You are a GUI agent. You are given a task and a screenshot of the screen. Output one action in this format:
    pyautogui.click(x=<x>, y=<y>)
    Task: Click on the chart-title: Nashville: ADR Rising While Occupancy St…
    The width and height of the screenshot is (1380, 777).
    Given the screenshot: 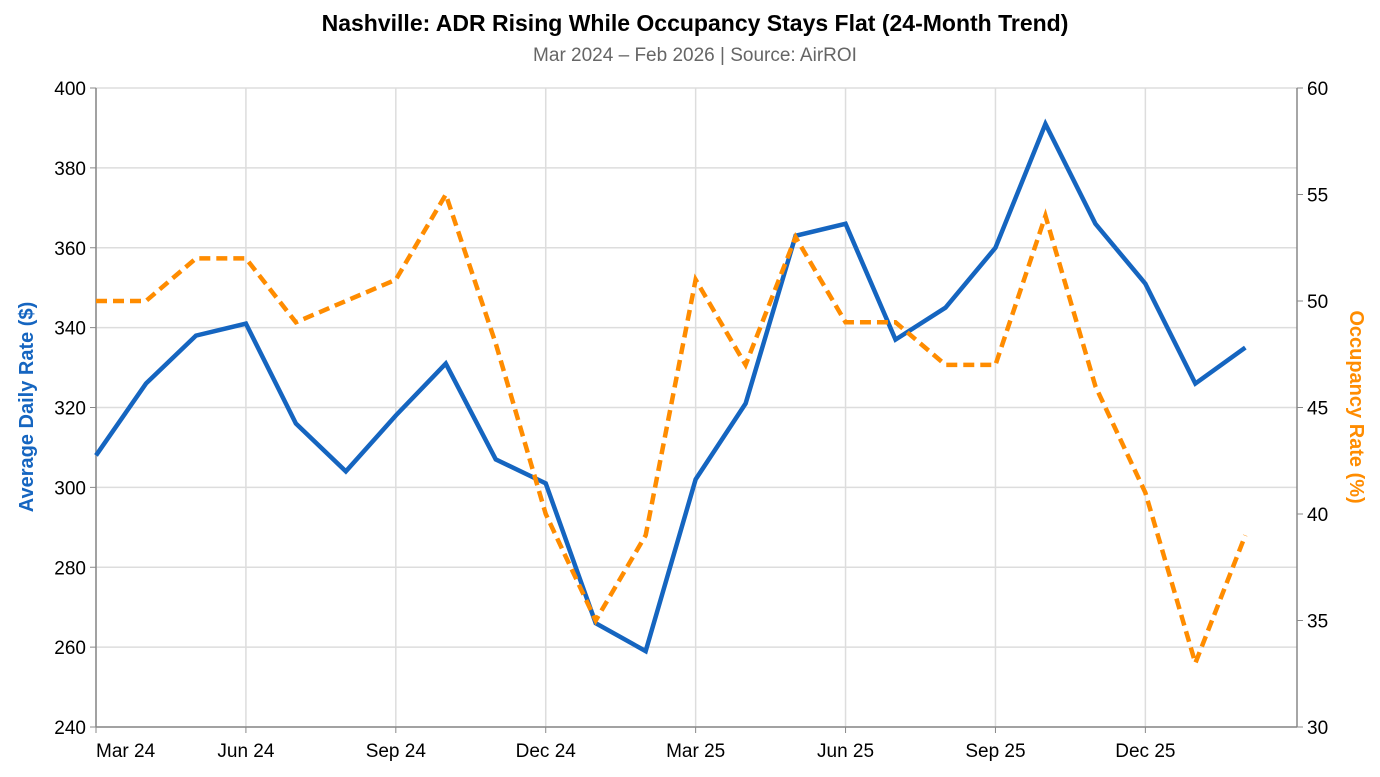 What is the action you would take?
    pyautogui.click(x=695, y=23)
    